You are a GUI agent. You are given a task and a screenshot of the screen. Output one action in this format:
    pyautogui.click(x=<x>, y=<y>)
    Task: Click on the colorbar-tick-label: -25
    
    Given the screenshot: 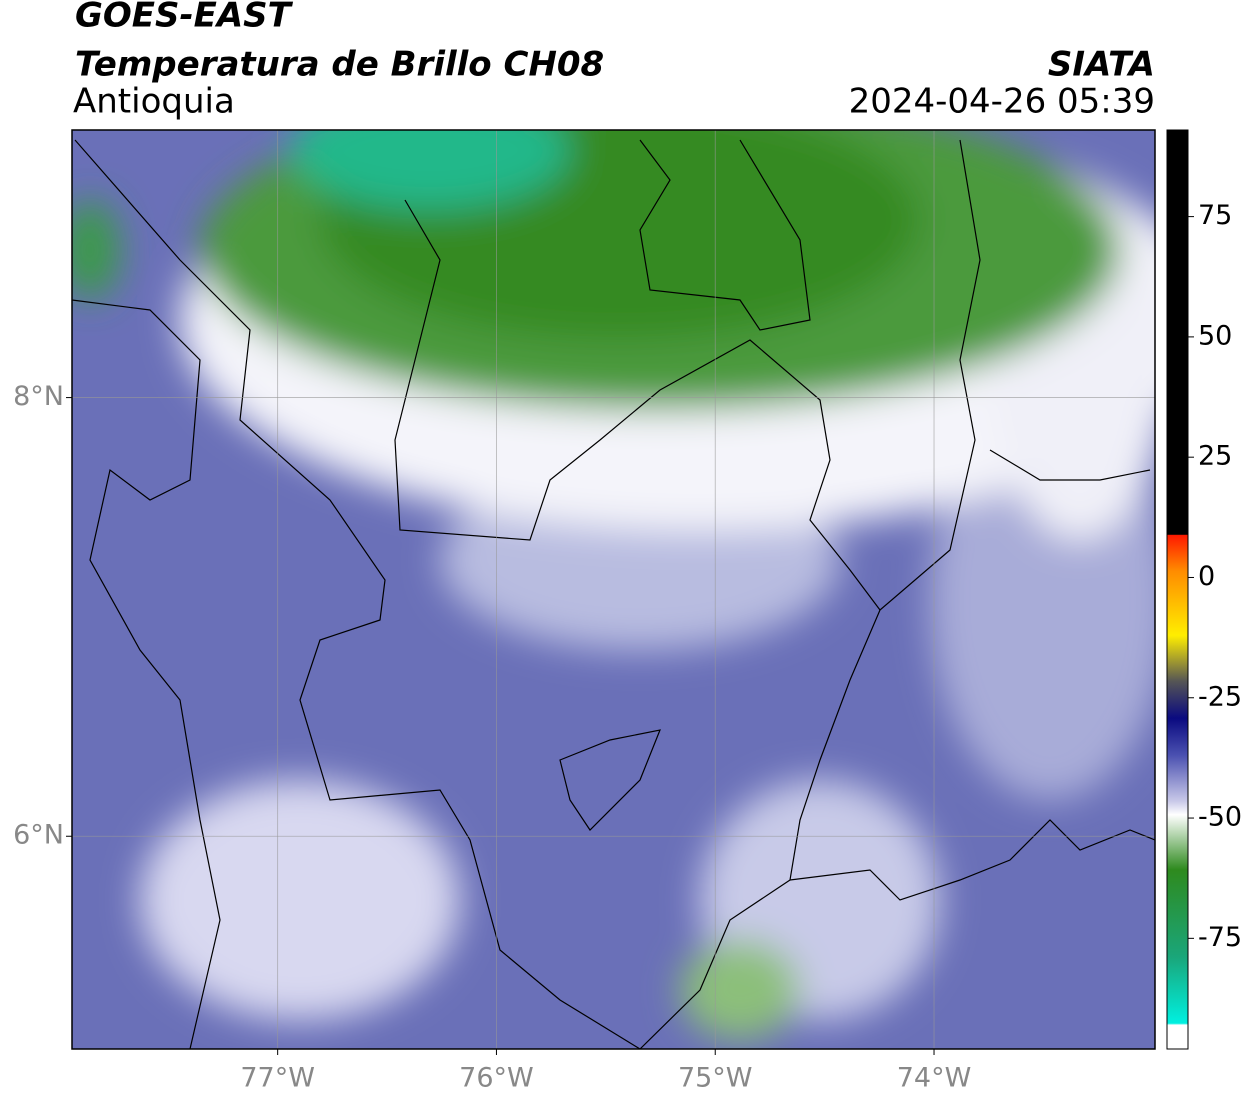 What is the action you would take?
    pyautogui.click(x=1220, y=696)
    